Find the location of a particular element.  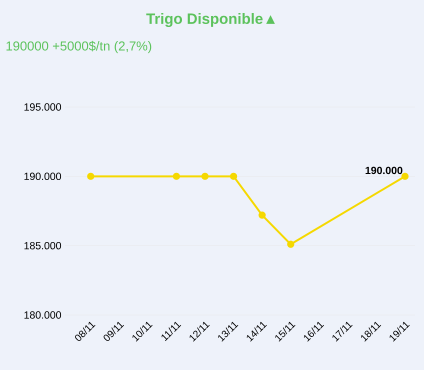

y-tick-label: 195.000 is located at coordinates (43, 107).